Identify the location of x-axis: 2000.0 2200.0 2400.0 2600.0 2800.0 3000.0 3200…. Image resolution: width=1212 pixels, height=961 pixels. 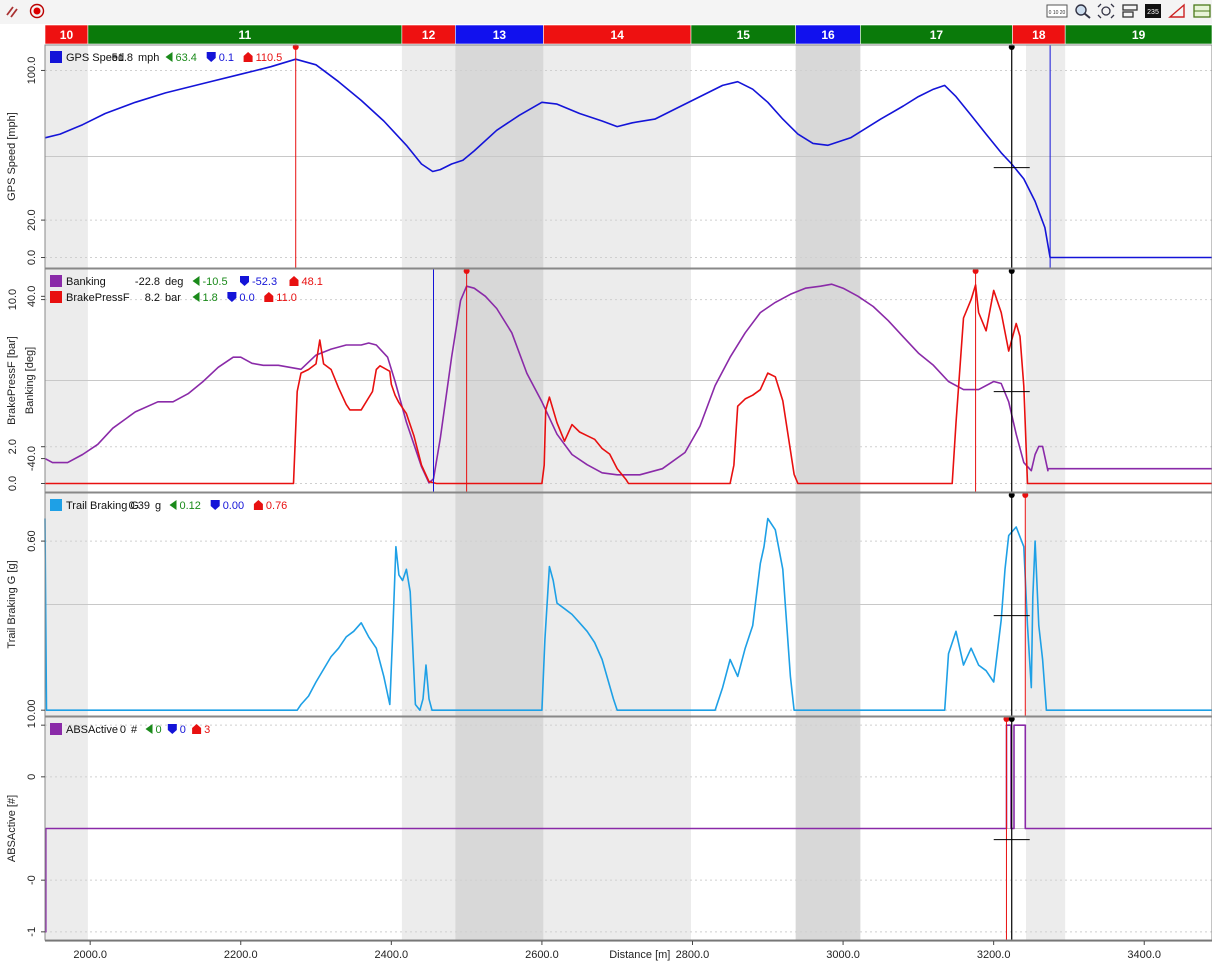
(628, 950).